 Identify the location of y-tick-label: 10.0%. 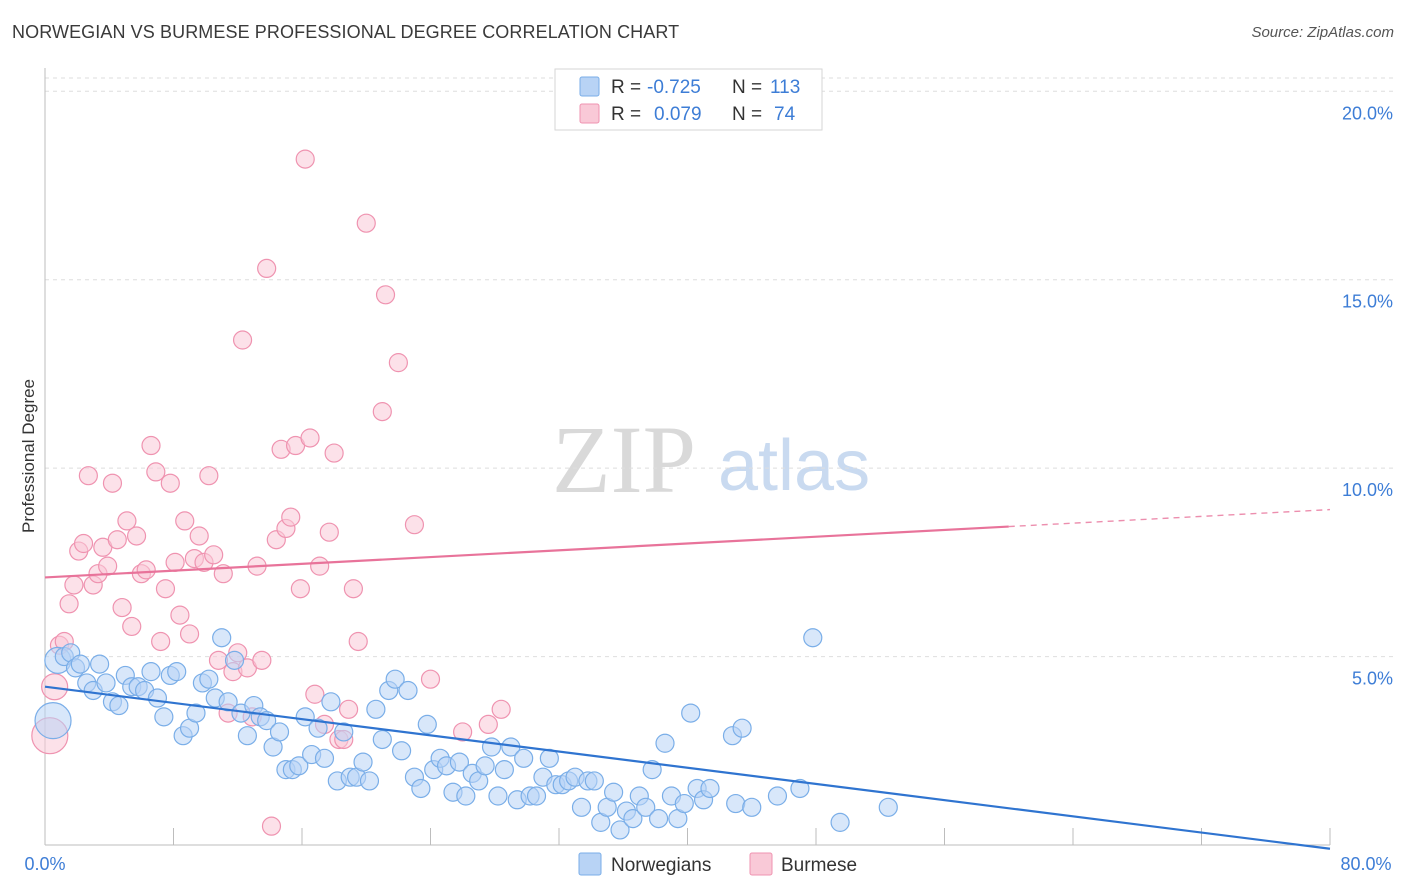
(1367, 490).